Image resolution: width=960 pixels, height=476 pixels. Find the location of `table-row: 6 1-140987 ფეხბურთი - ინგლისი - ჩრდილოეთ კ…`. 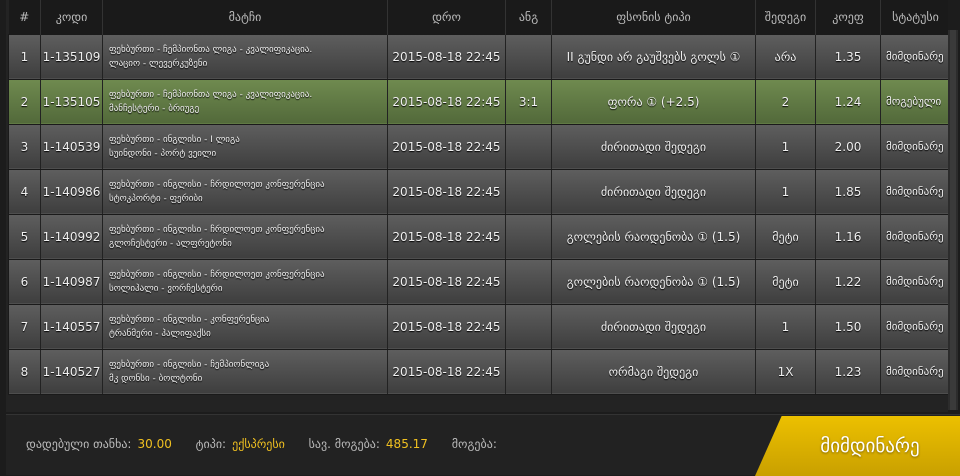

table-row: 6 1-140987 ფეხბურთი - ინგლისი - ჩრდილოეთ კ… is located at coordinates (478, 281).